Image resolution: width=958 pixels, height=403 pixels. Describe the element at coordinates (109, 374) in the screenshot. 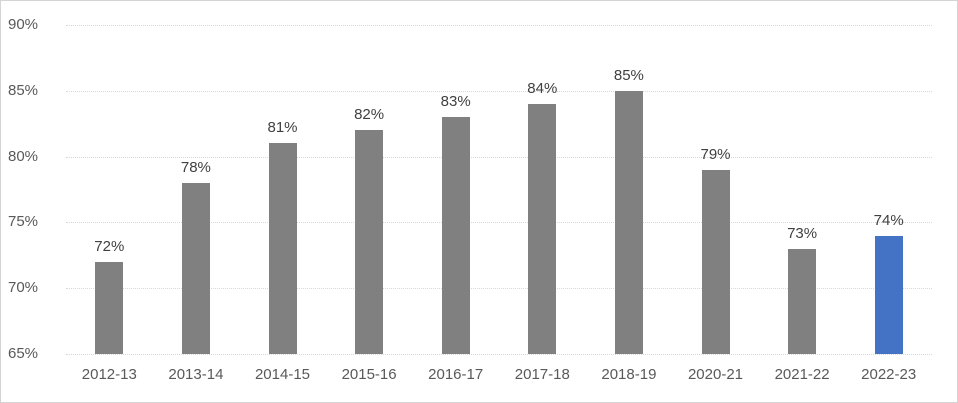

I see `x-axis-tick-label: 2012-13` at that location.